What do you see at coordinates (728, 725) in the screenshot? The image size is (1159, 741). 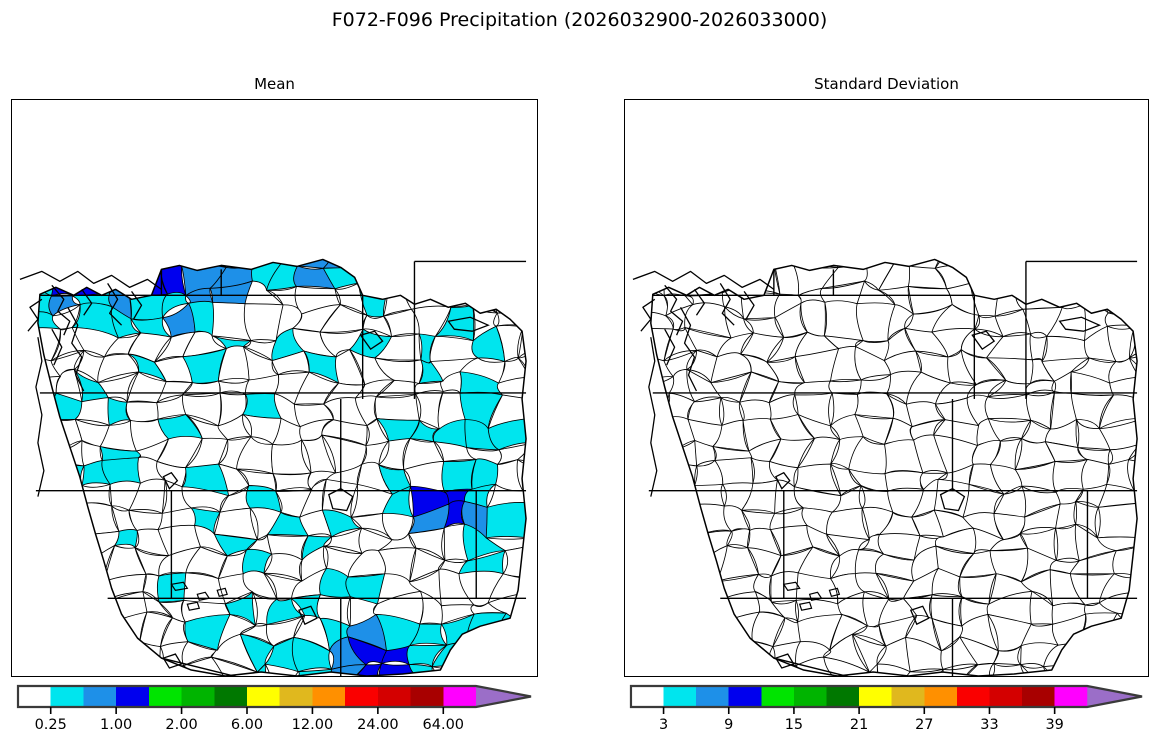 I see `colorbar-tick-label: 9` at bounding box center [728, 725].